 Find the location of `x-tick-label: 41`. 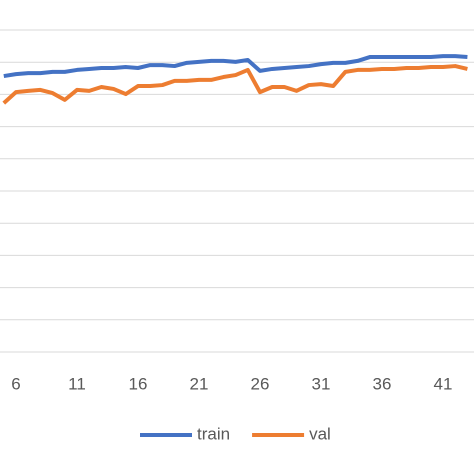

x-tick-label: 41 is located at coordinates (443, 383).